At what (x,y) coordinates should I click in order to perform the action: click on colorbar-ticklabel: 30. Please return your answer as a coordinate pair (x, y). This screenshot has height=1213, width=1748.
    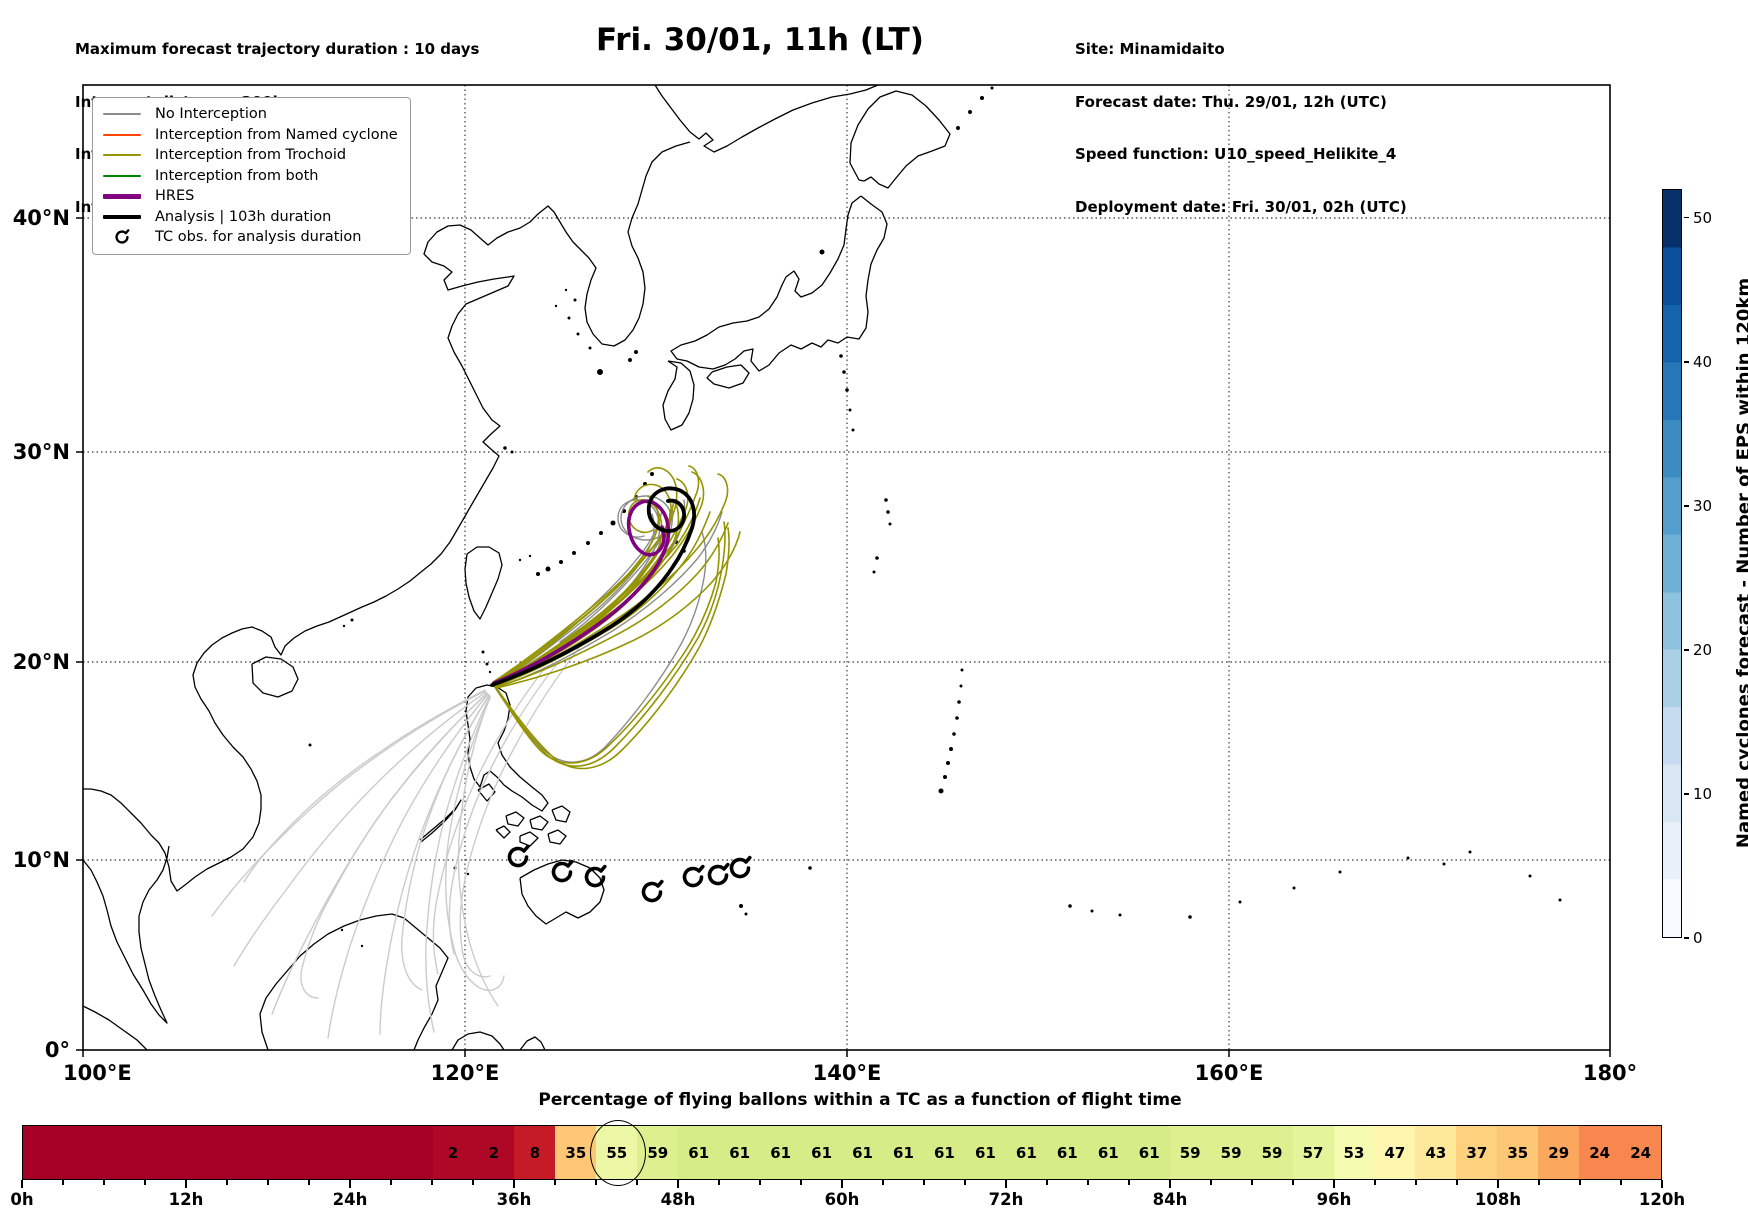
    Looking at the image, I should click on (1703, 505).